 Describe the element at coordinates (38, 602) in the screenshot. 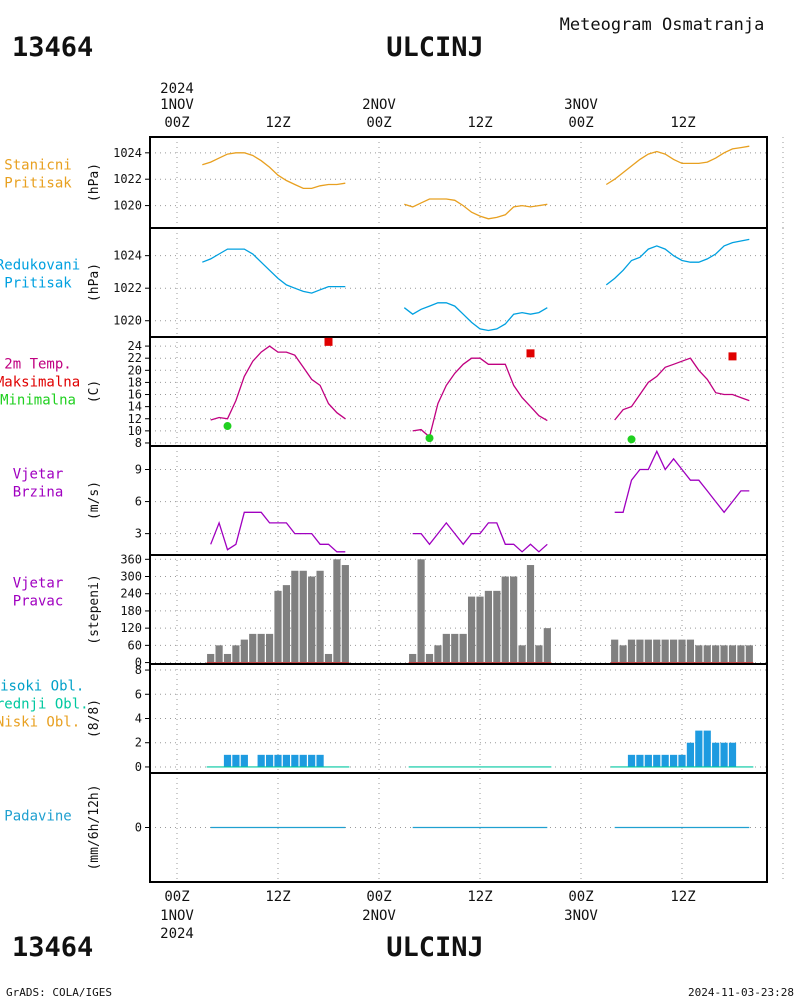

I see `parameter-label: Pravac` at that location.